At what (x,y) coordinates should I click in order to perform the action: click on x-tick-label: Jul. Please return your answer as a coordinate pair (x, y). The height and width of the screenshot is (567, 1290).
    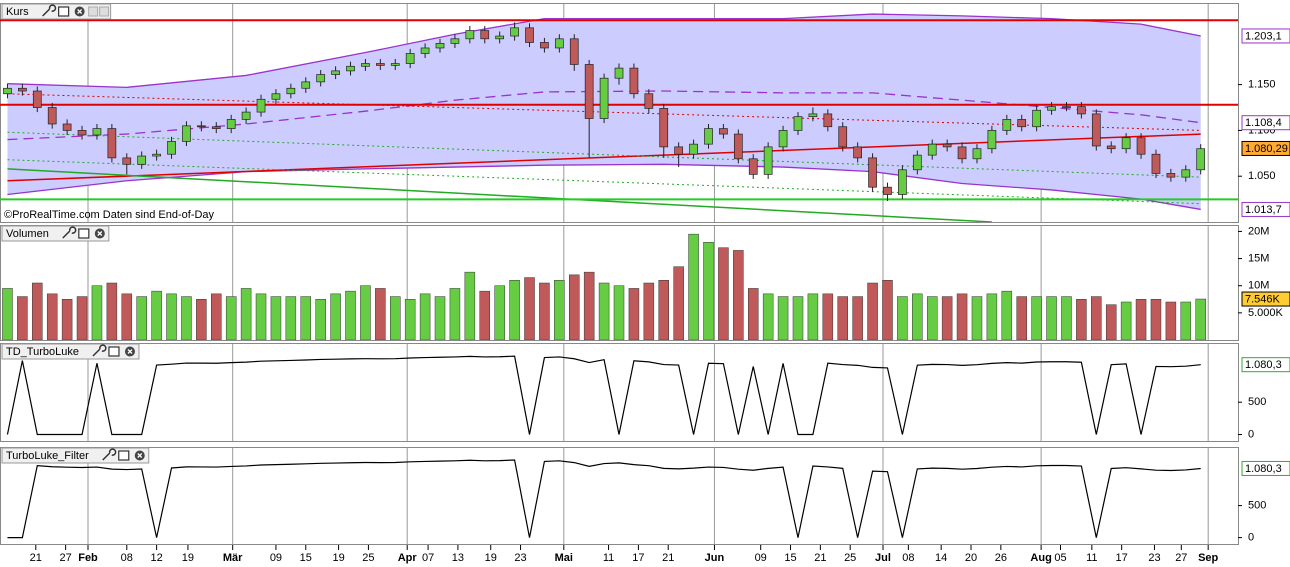
    Looking at the image, I should click on (883, 558).